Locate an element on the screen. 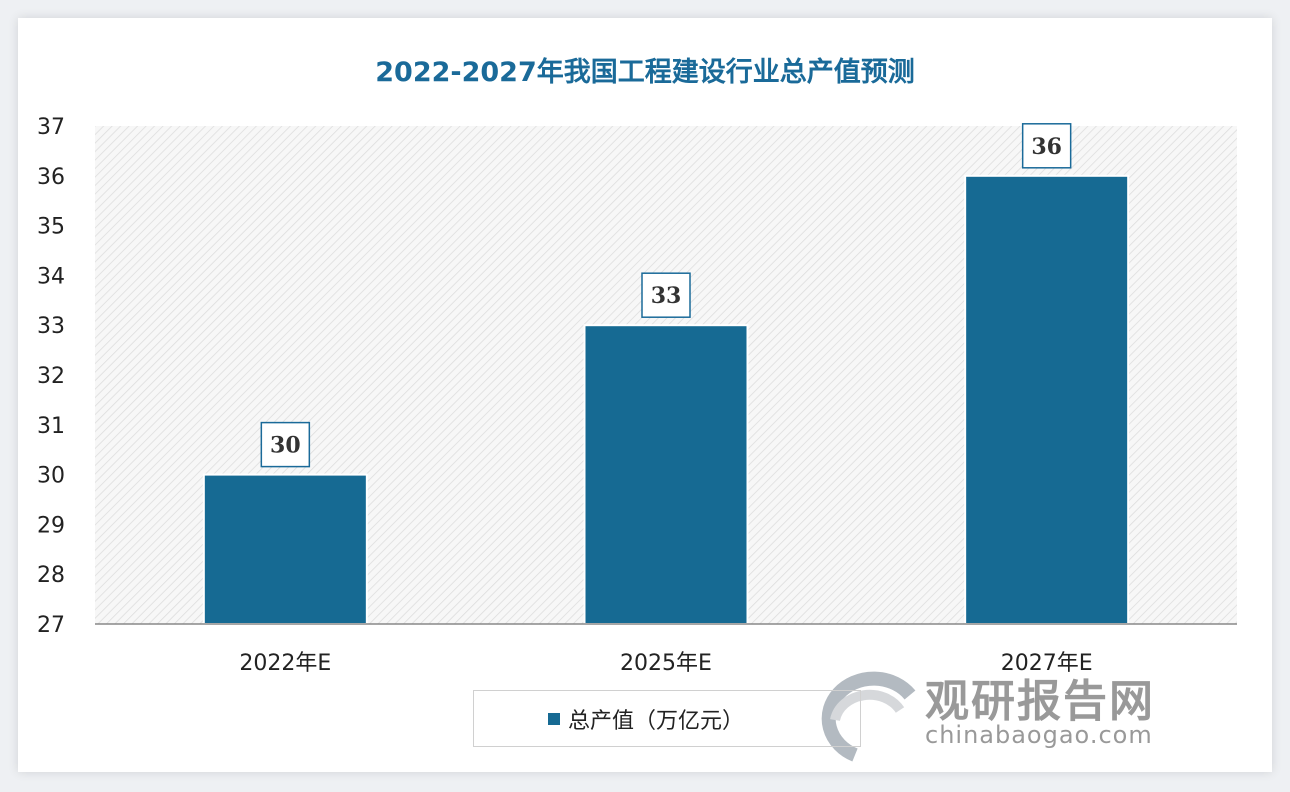  y-tick-label: 35 is located at coordinates (51, 227).